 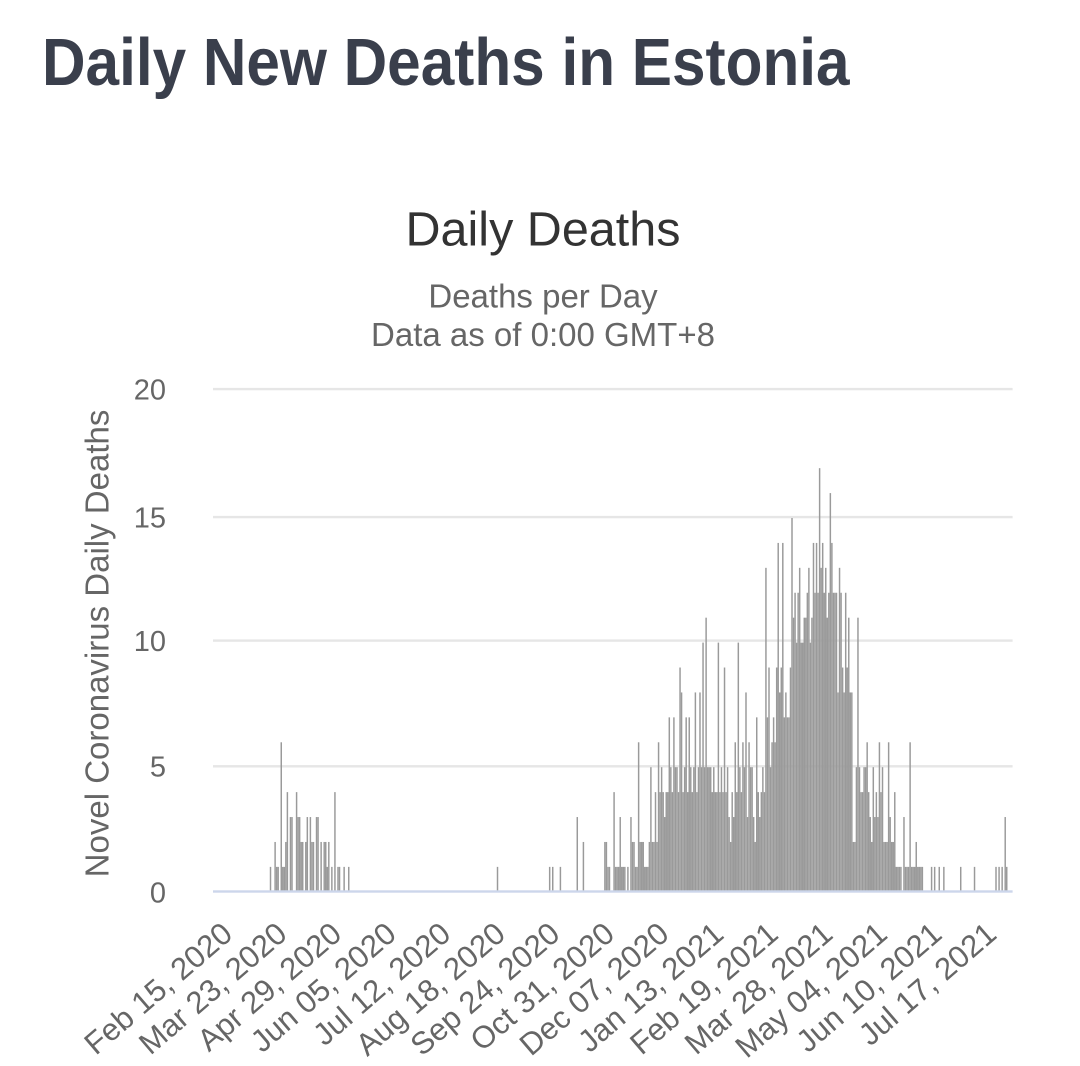 I want to click on svg-text: Daily Deaths, so click(x=543, y=230).